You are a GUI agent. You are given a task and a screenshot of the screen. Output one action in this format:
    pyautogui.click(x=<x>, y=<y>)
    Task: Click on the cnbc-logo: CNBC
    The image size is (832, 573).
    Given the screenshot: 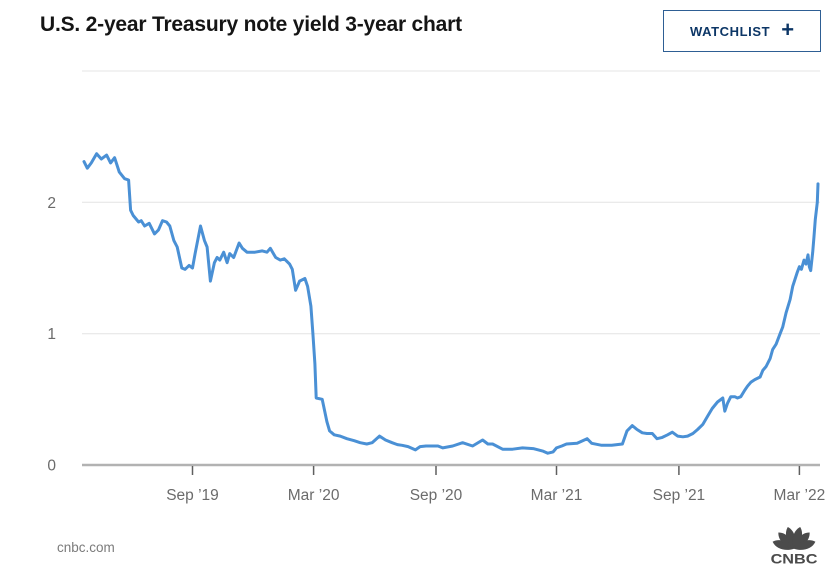 What is the action you would take?
    pyautogui.click(x=794, y=547)
    